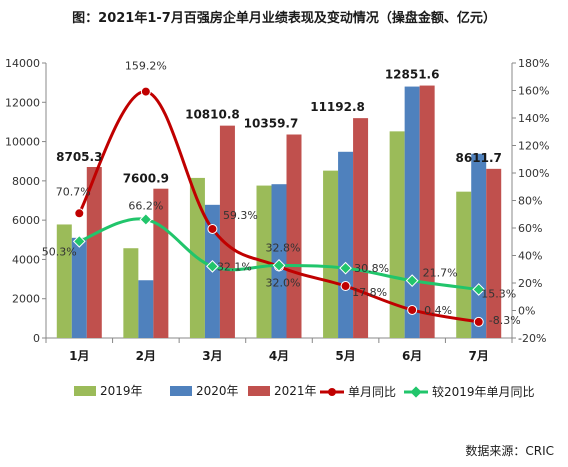 The width and height of the screenshot is (568, 467). What do you see at coordinates (36, 338) in the screenshot?
I see `left-tick-label: 0` at bounding box center [36, 338].